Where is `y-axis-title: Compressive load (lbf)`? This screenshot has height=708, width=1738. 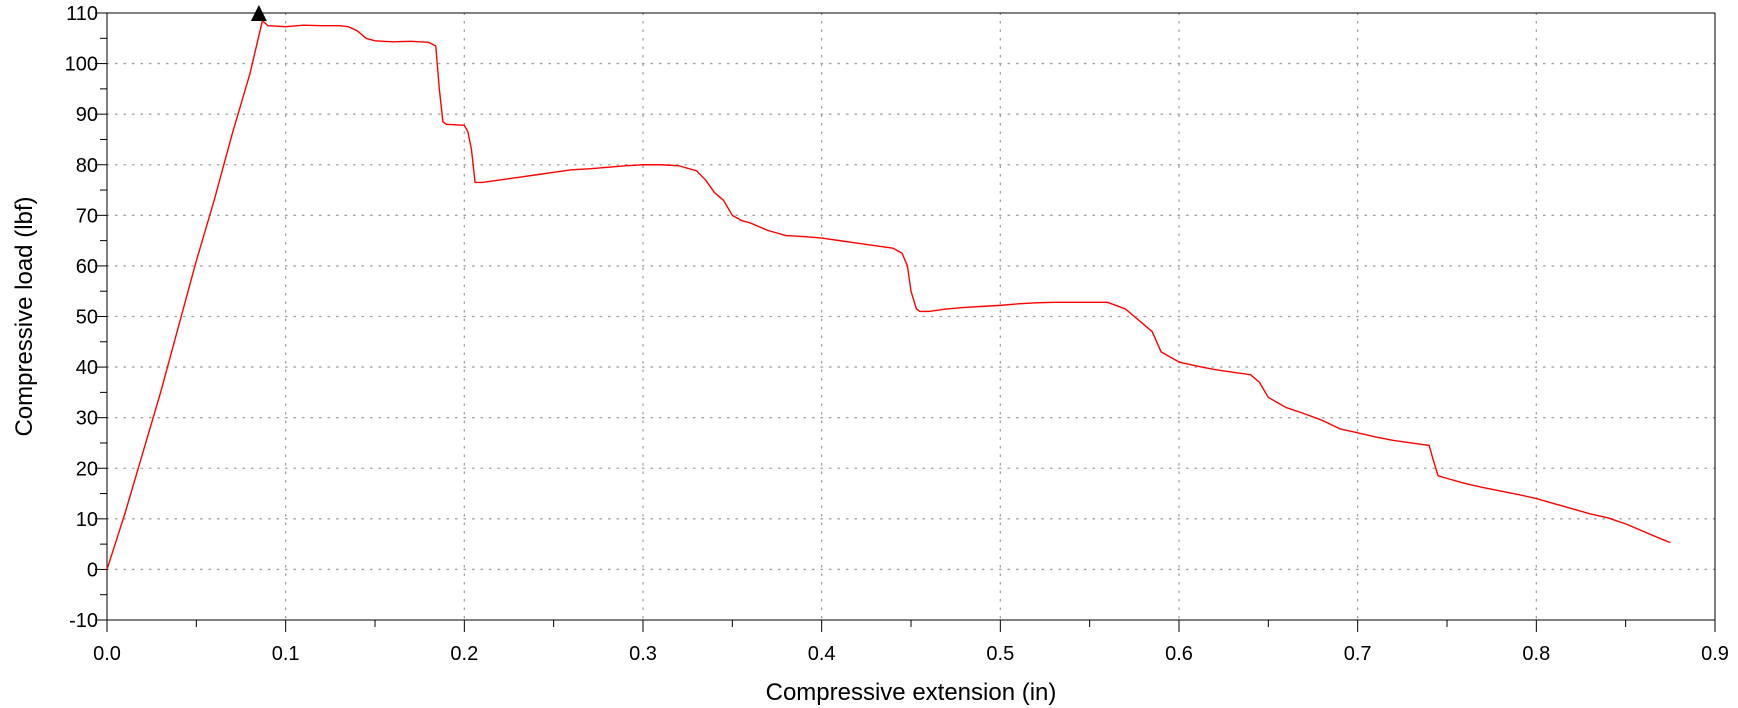
y-axis-title: Compressive load (lbf) is located at coordinates (24, 316).